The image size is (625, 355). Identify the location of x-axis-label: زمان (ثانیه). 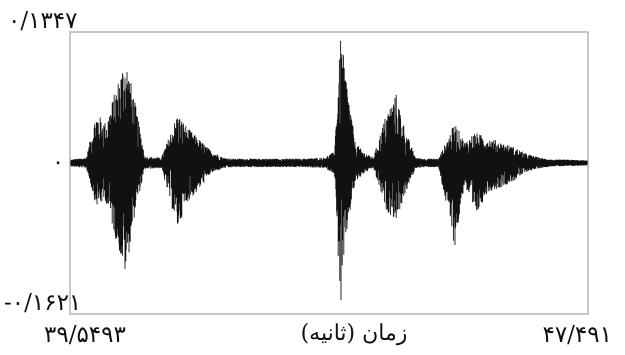
(354, 333).